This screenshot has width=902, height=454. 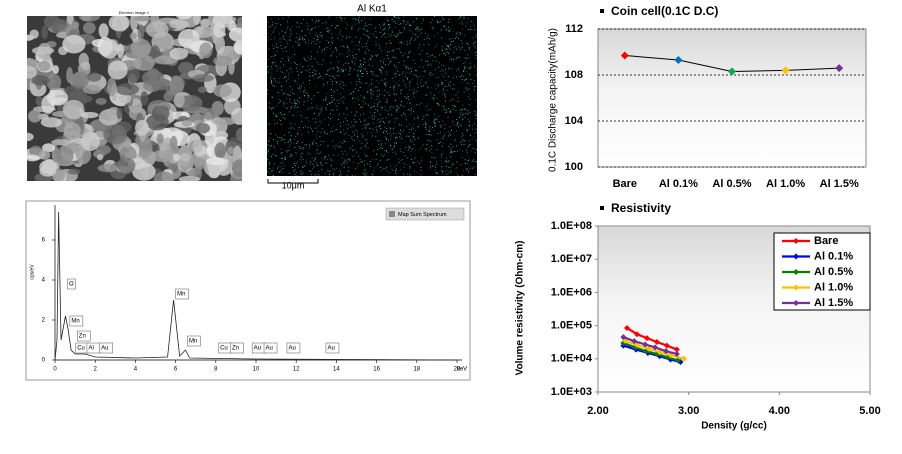 What do you see at coordinates (571, 226) in the screenshot?
I see `y-tick-label: 1.0E+08` at bounding box center [571, 226].